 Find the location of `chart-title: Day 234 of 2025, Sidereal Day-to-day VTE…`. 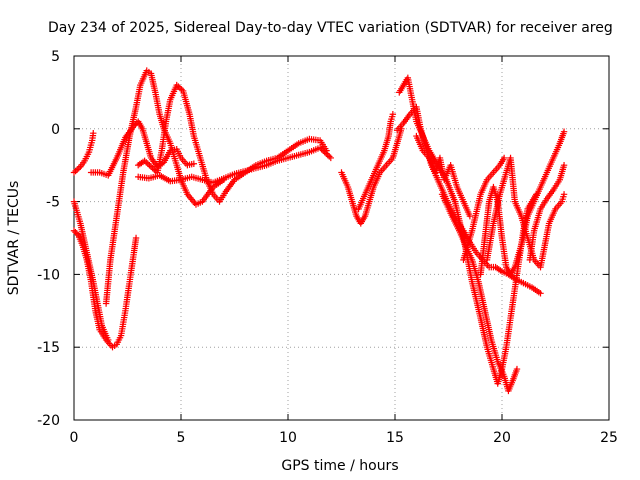

chart-title: Day 234 of 2025, Sidereal Day-to-day VTE… is located at coordinates (330, 28).